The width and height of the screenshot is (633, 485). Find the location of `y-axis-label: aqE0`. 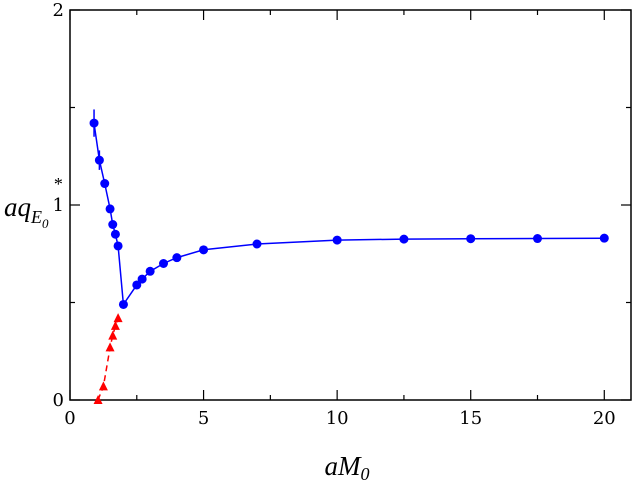

y-axis-label: aqE0 is located at coordinates (26, 211).